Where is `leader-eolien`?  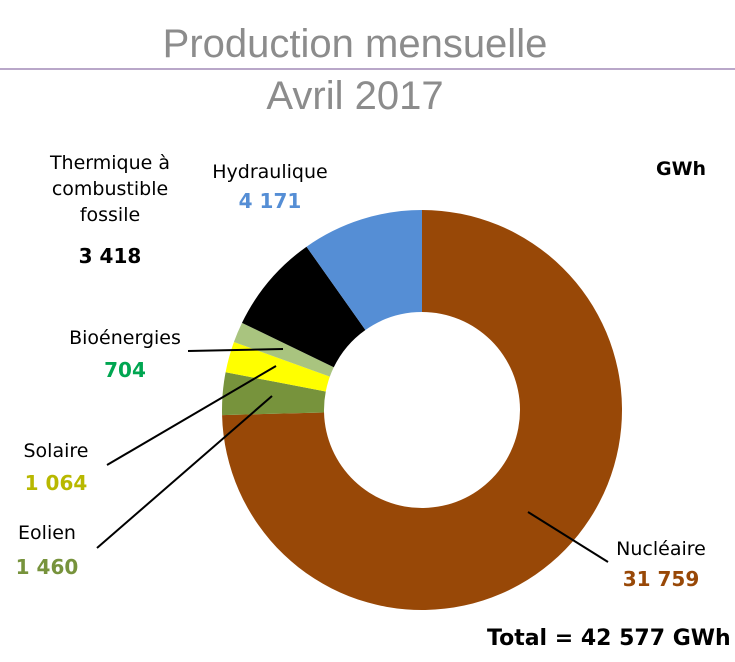 leader-eolien is located at coordinates (184, 472).